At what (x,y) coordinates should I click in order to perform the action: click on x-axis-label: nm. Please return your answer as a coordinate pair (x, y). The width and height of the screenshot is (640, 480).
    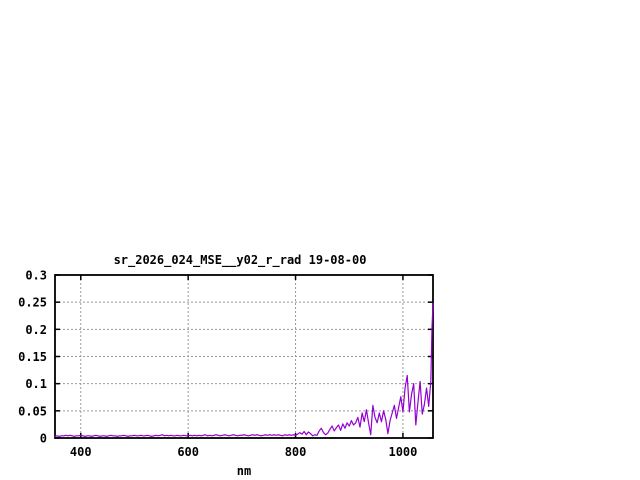
    Looking at the image, I should click on (244, 471).